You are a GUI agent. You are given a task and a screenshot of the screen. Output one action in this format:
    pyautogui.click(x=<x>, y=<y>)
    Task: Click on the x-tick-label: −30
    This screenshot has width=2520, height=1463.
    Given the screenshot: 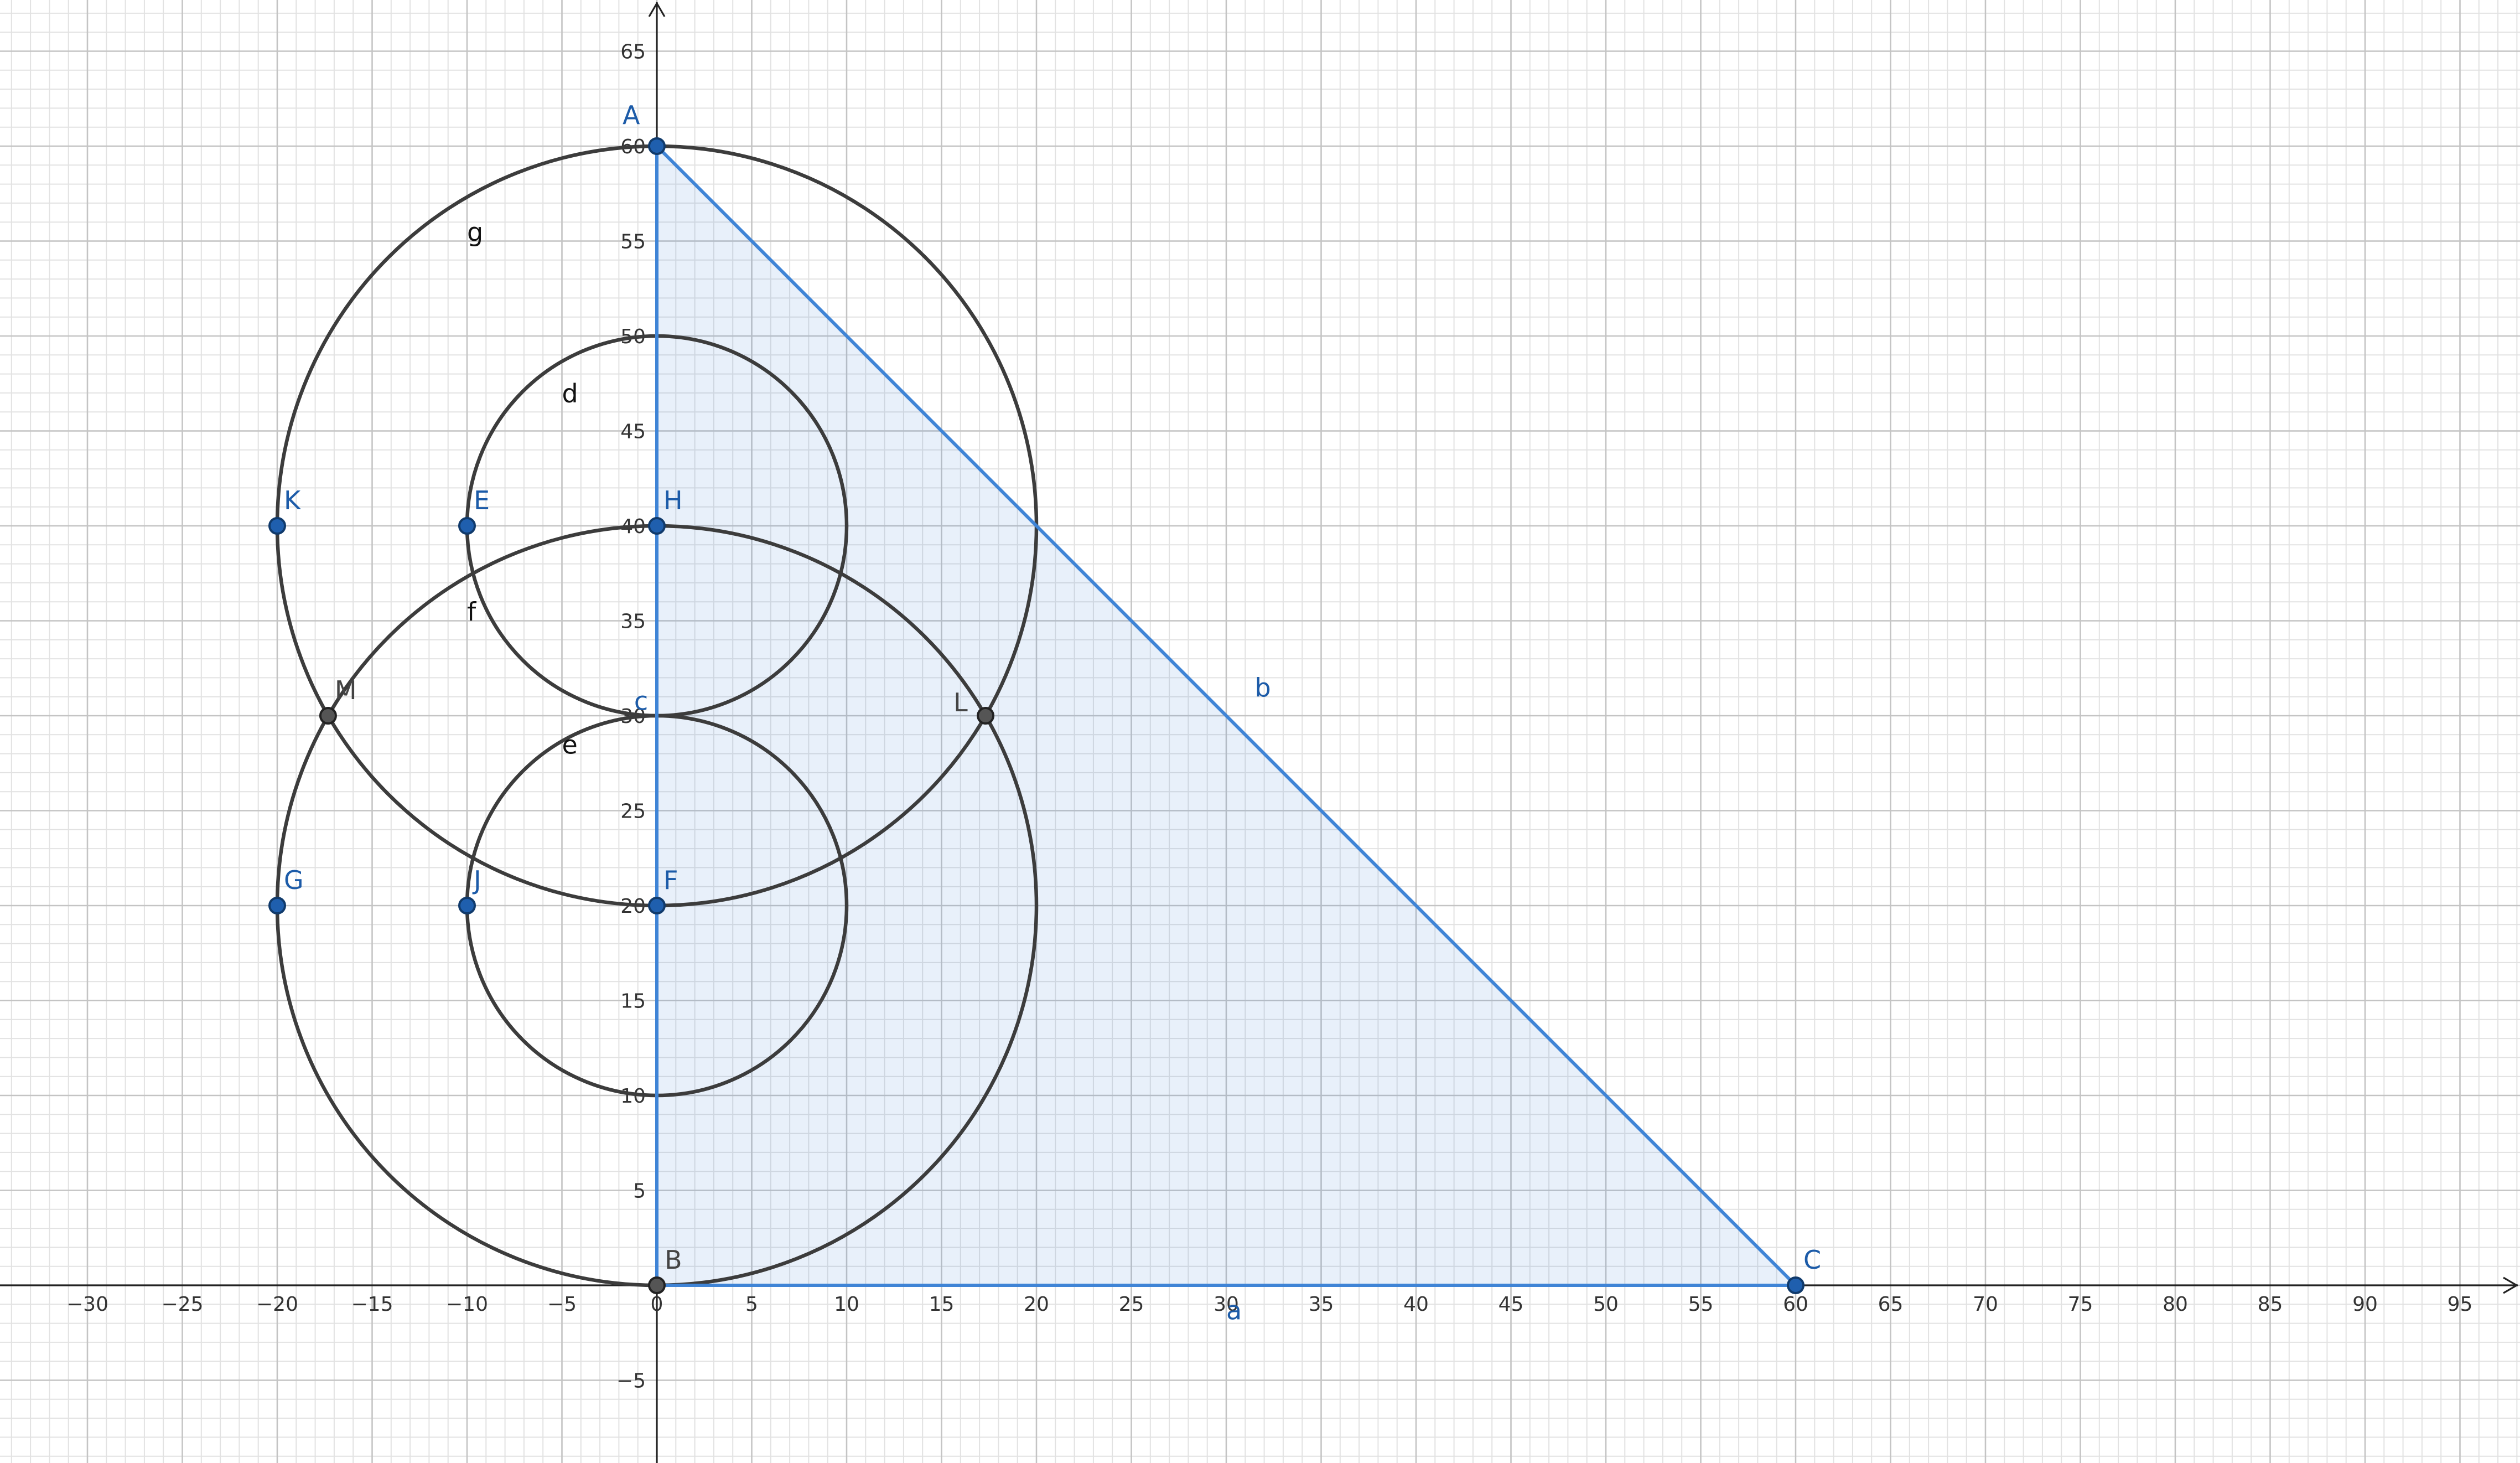 What is the action you would take?
    pyautogui.click(x=87, y=1304)
    